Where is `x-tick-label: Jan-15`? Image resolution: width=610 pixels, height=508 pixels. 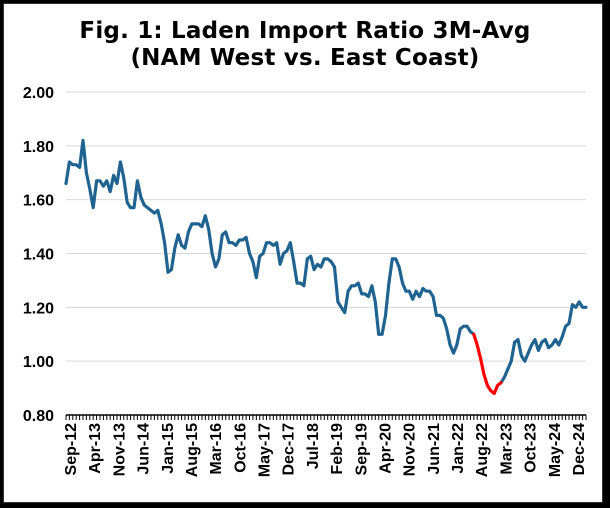
x-tick-label: Jan-15 is located at coordinates (168, 448).